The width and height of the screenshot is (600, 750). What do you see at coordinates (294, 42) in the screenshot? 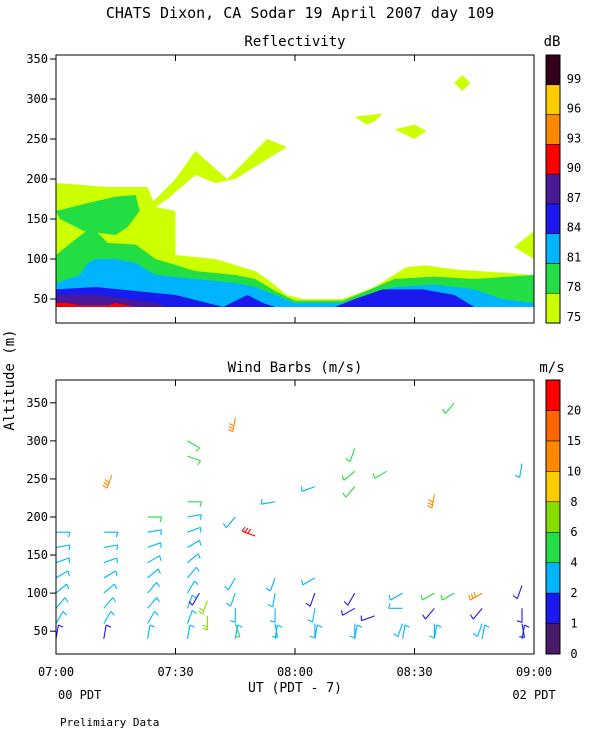
I see `reflectivity-title: Reflectivity` at bounding box center [294, 42].